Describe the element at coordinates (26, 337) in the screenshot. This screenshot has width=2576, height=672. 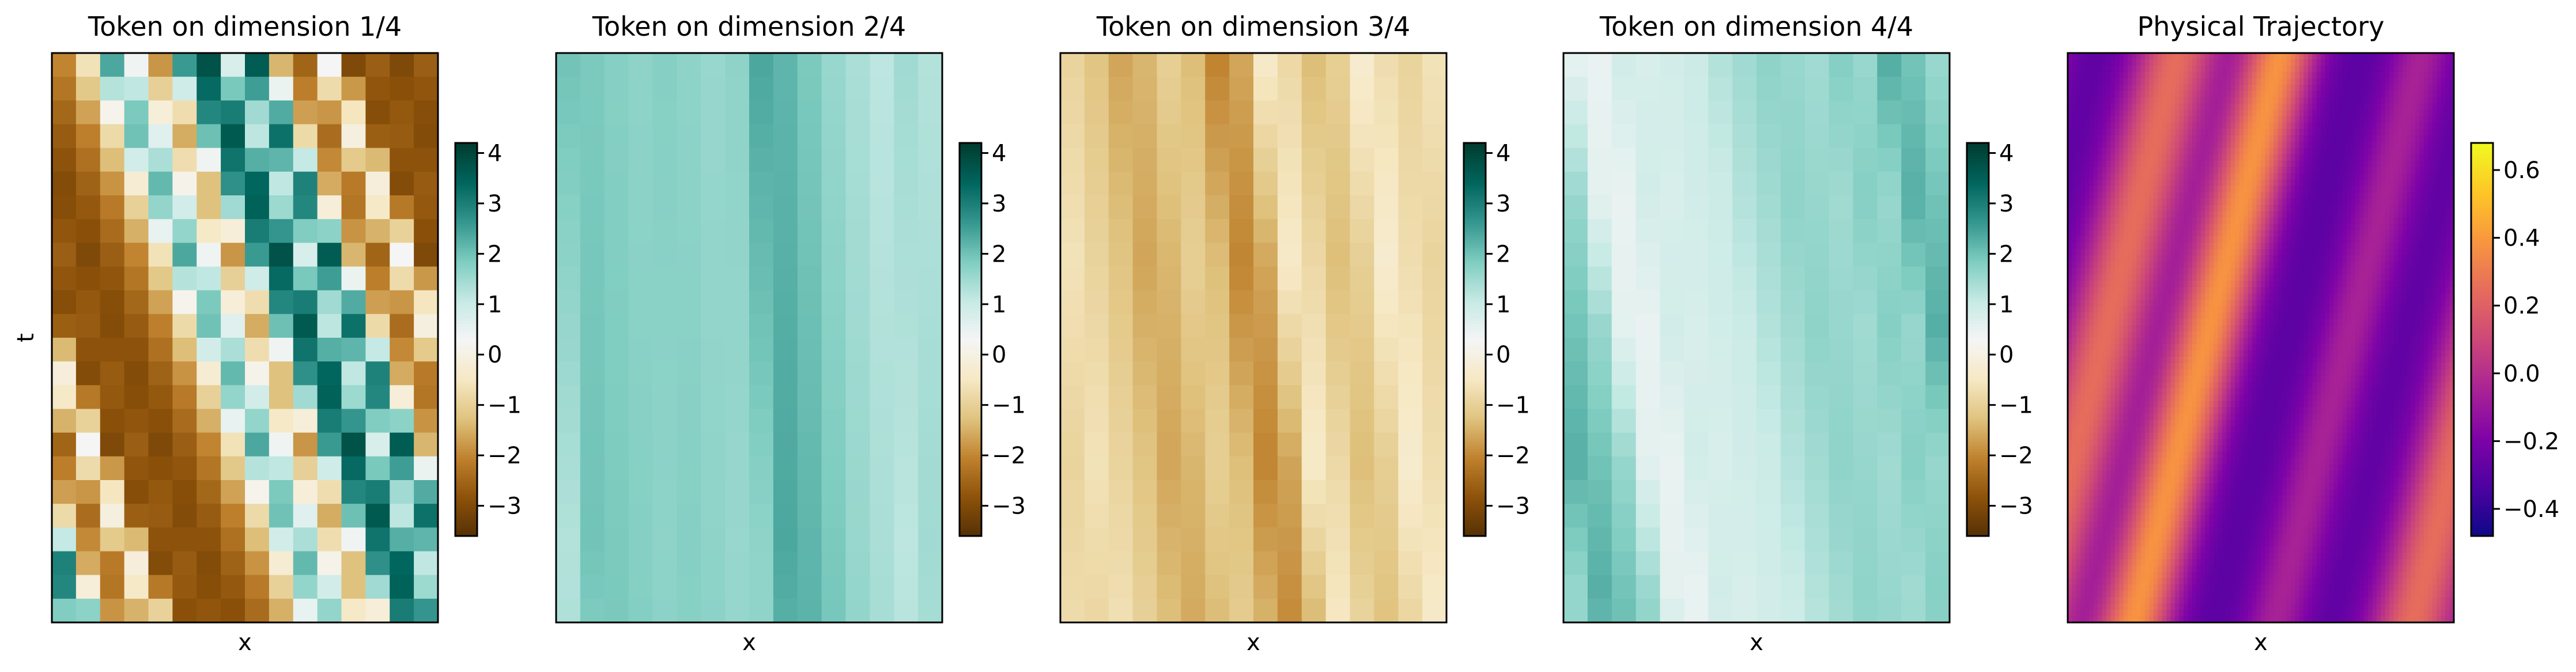
I see `y-axis-label: t` at that location.